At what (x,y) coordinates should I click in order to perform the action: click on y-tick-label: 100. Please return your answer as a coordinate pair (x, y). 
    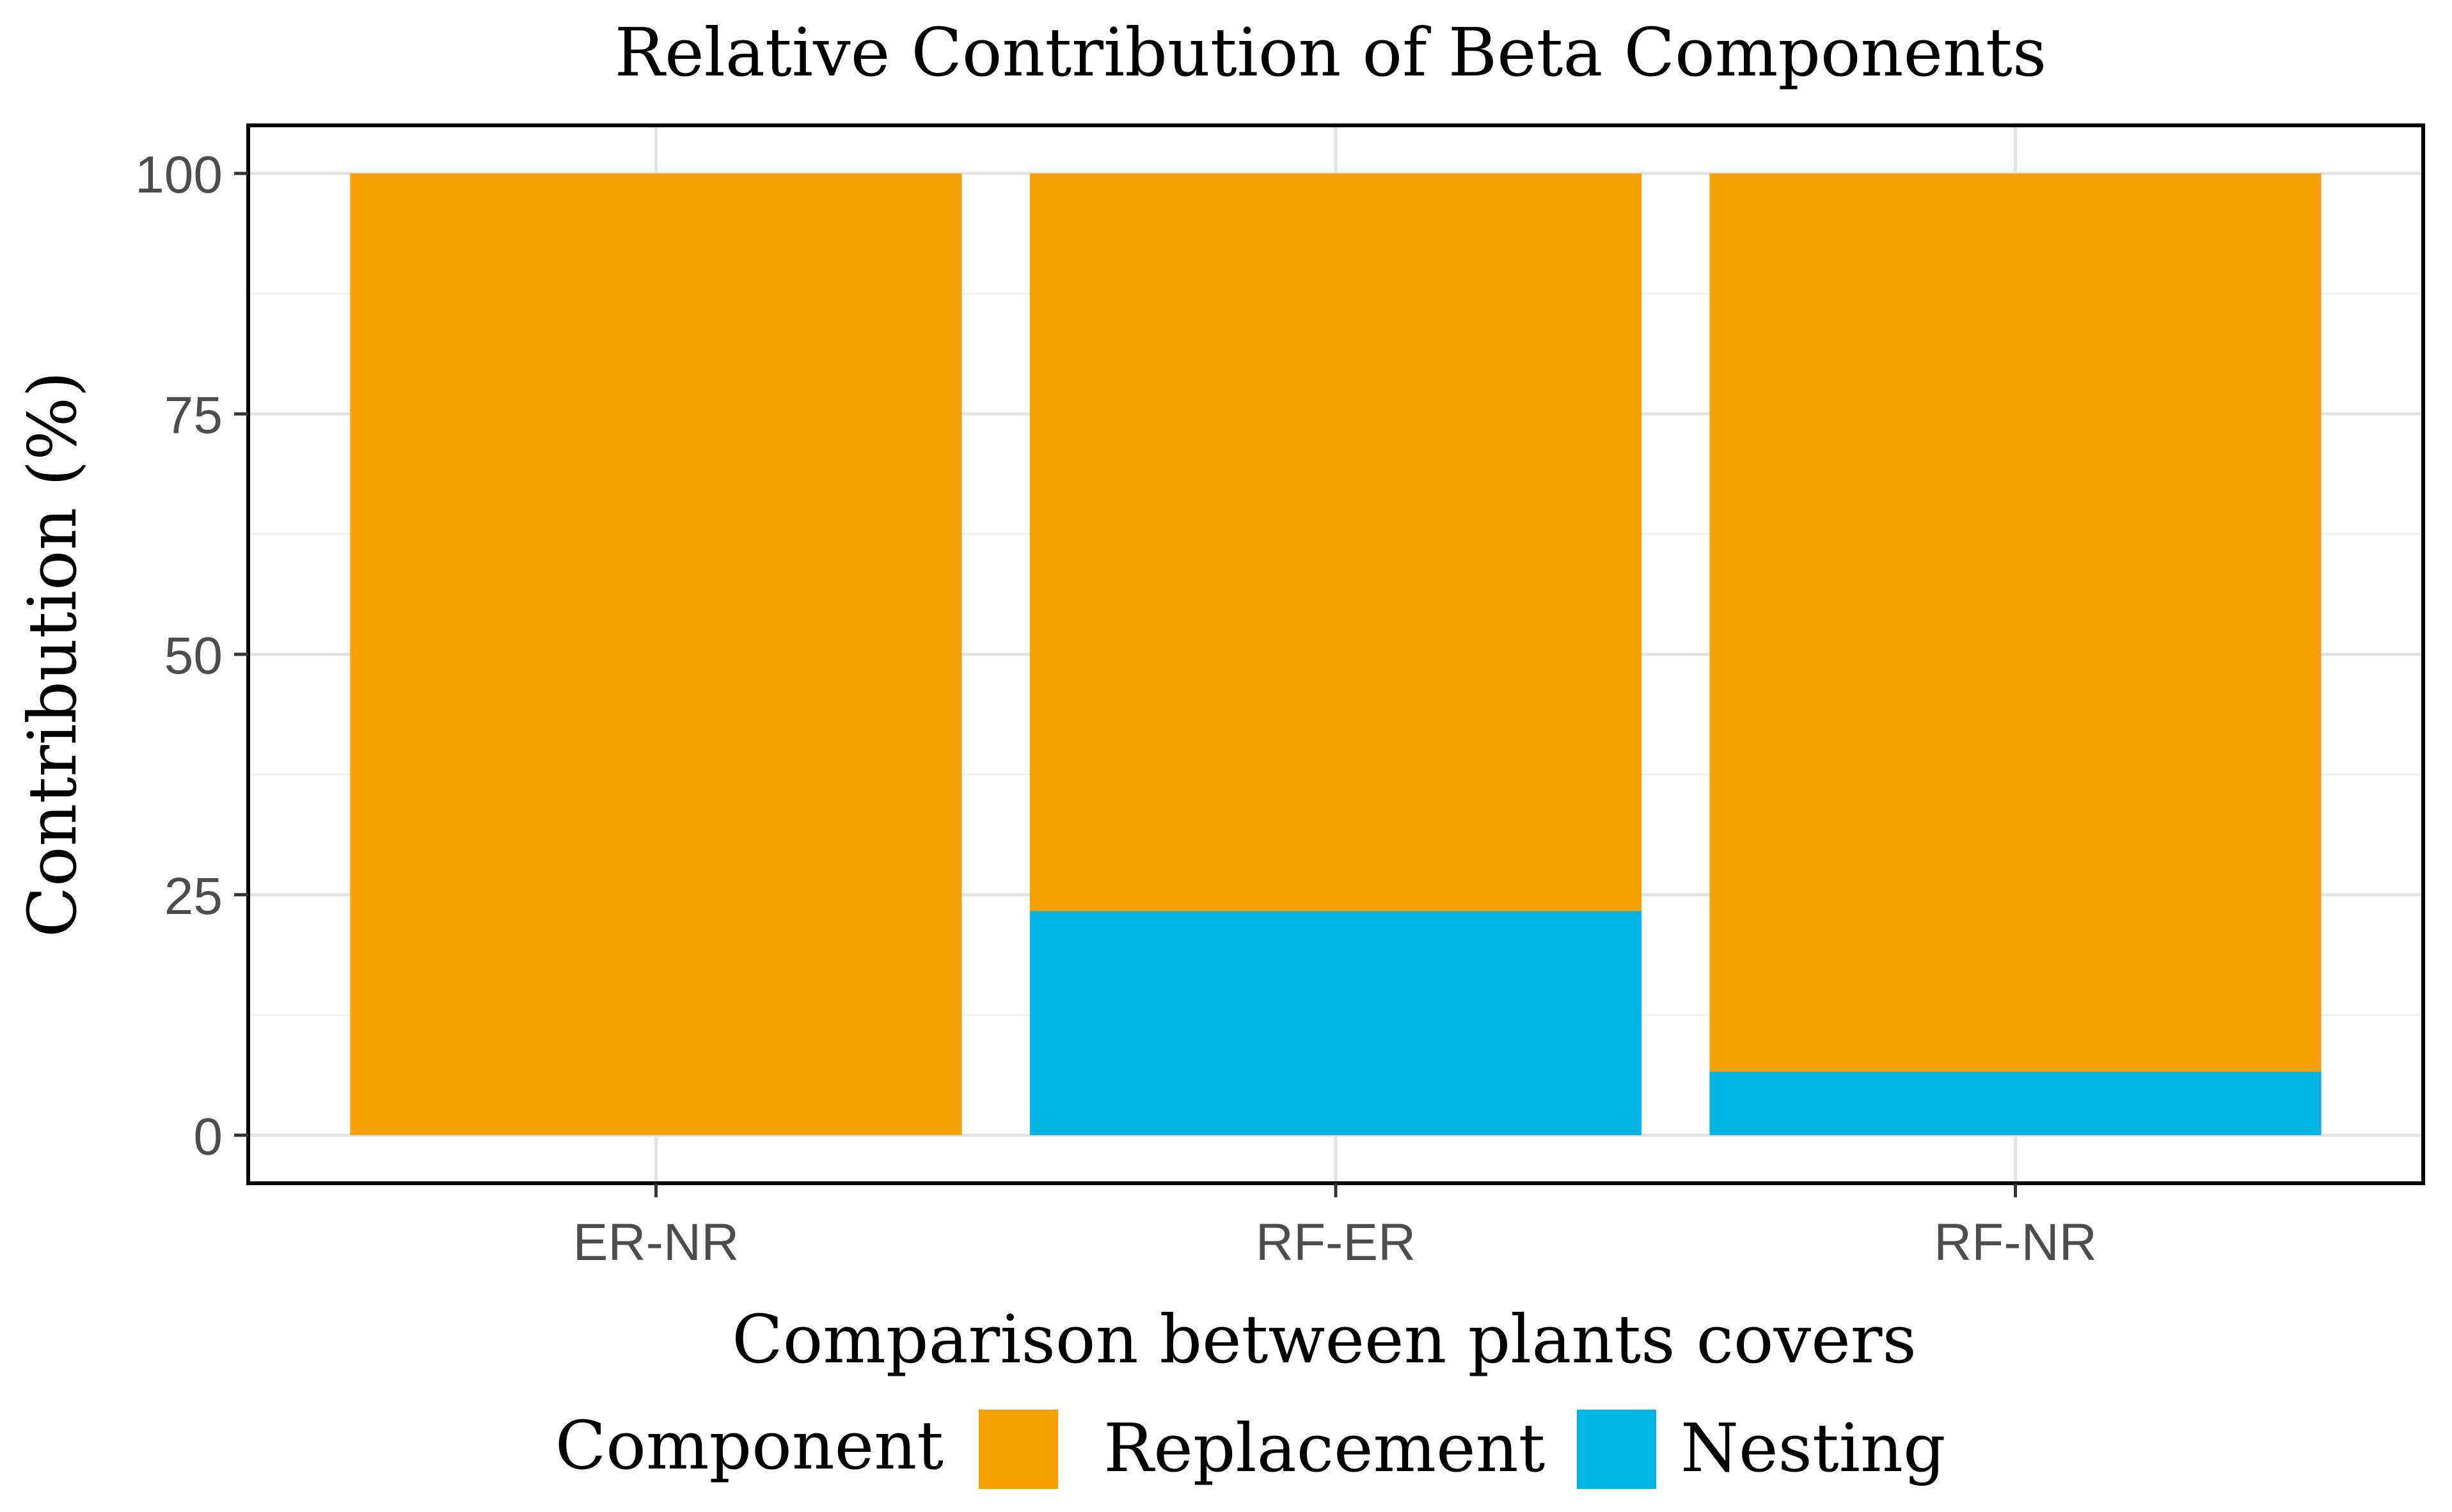
    Looking at the image, I should click on (179, 175).